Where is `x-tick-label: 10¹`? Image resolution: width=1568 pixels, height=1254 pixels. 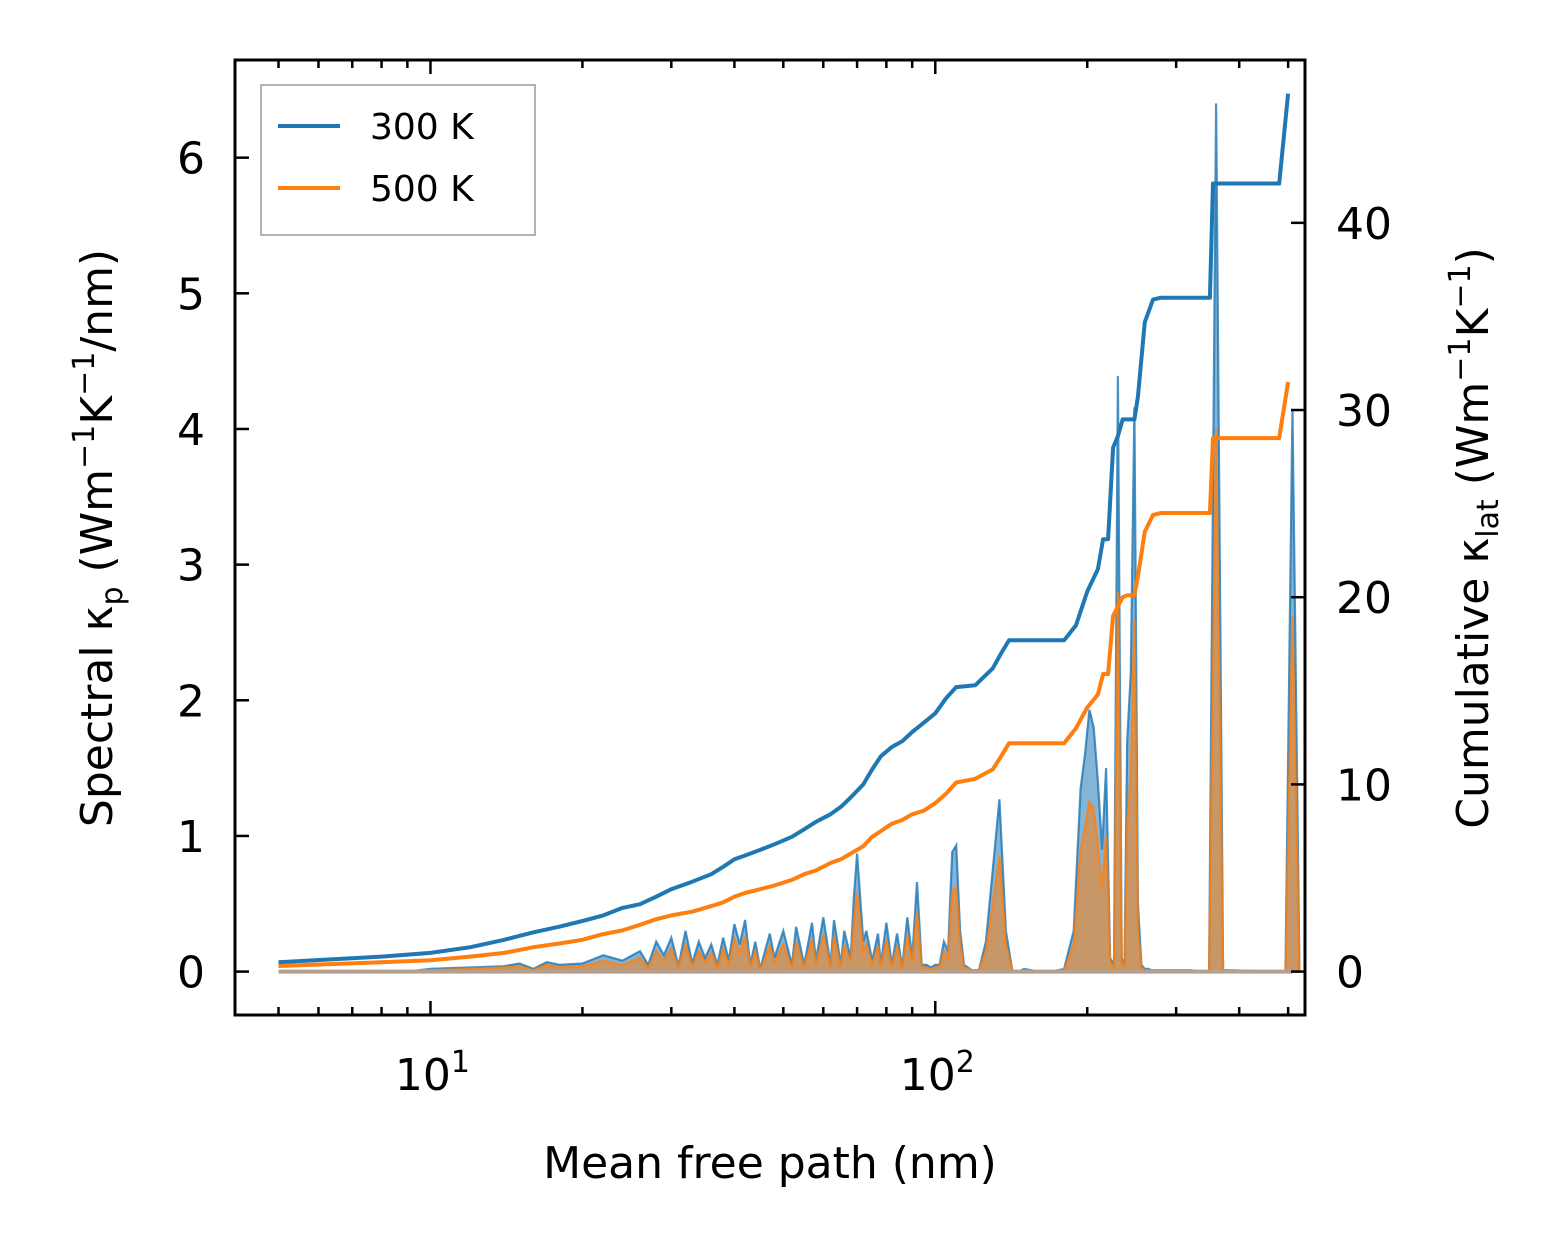 x-tick-label: 10¹ is located at coordinates (432, 1073).